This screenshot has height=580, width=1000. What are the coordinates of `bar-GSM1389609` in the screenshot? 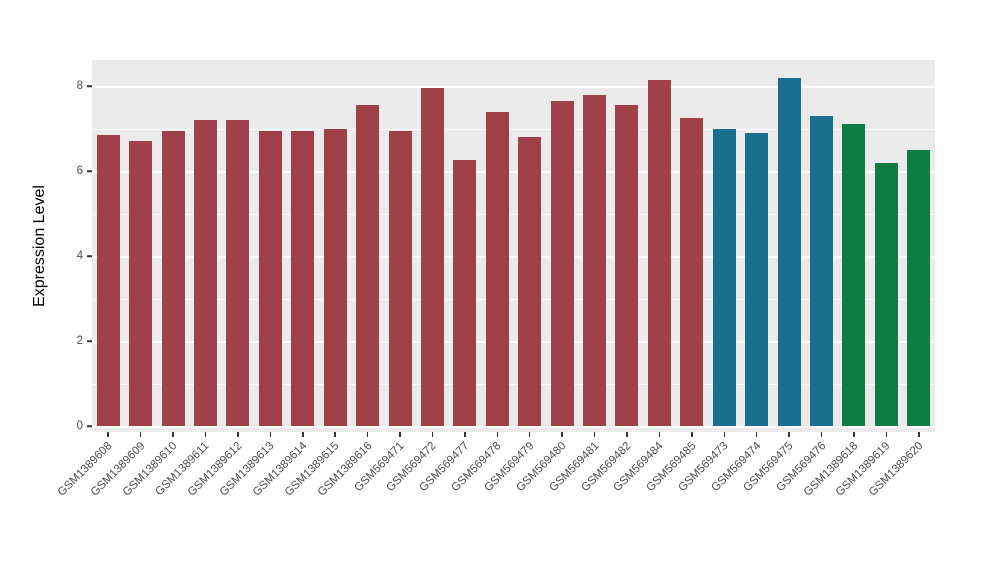 It's located at (141, 283).